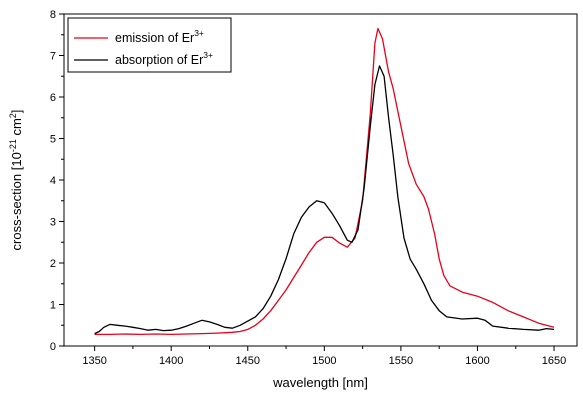 This screenshot has width=583, height=394. I want to click on y-tick-label: 0, so click(53, 347).